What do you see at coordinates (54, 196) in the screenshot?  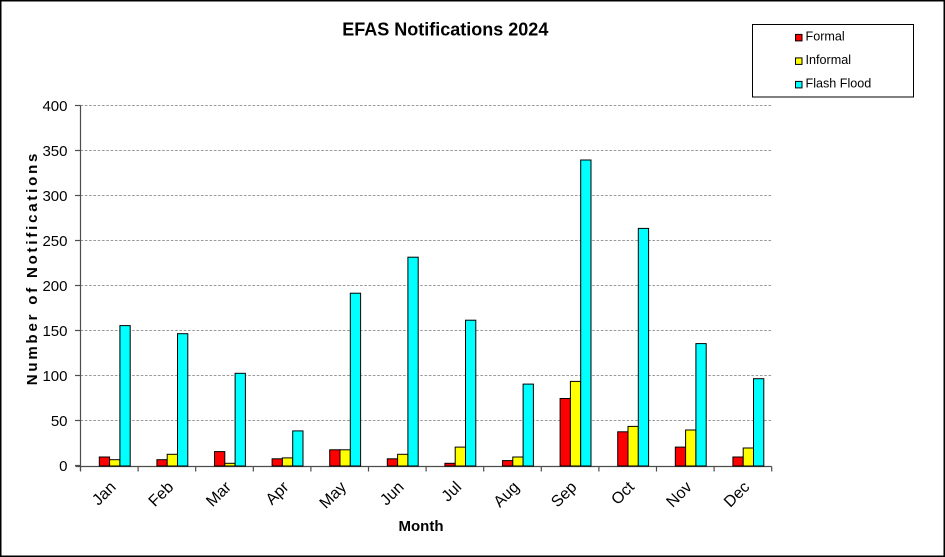 I see `svg-text: 300` at bounding box center [54, 196].